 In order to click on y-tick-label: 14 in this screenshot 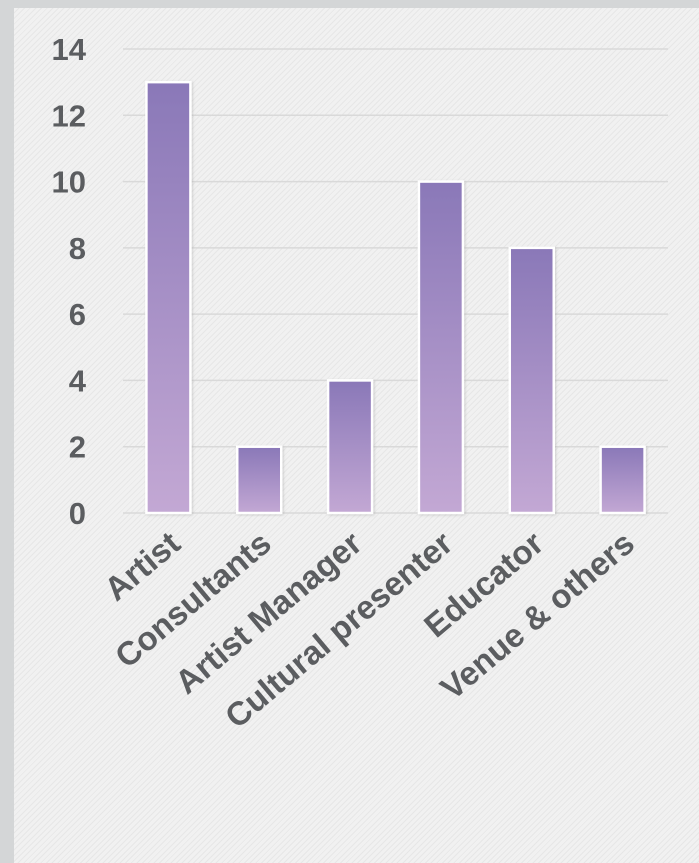, I will do `click(69, 49)`.